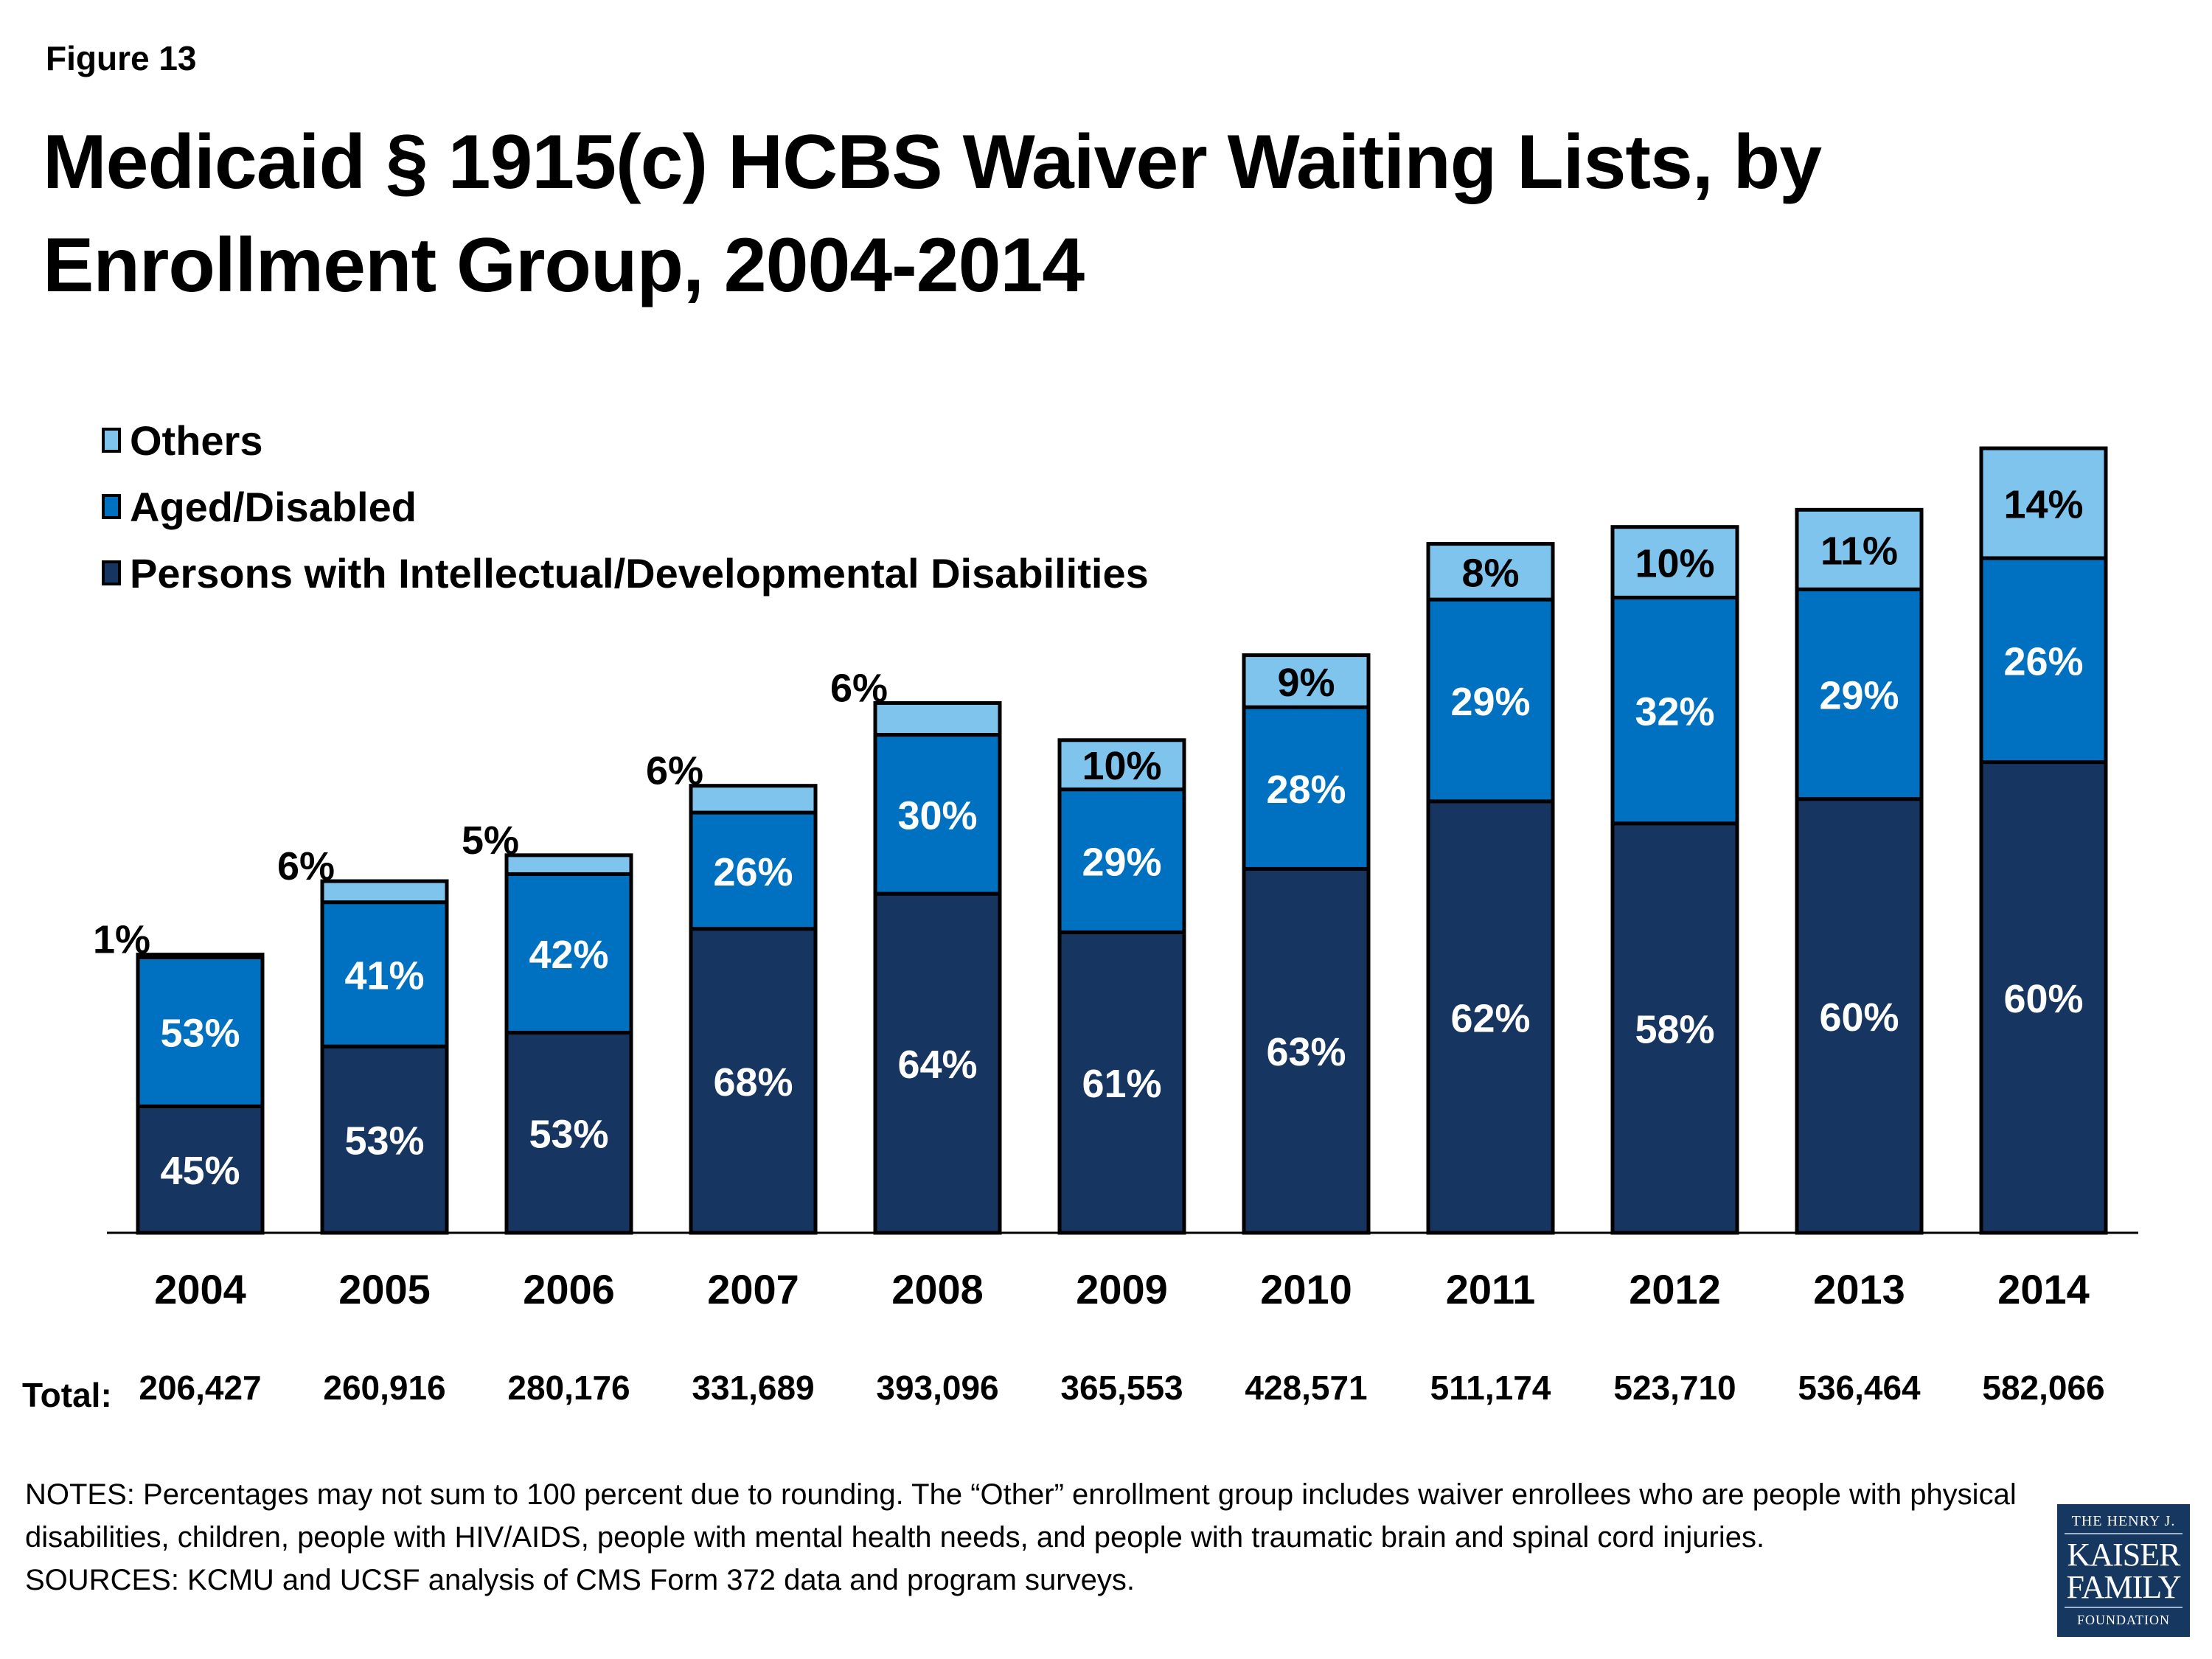 The image size is (2212, 1659). What do you see at coordinates (1306, 1289) in the screenshot?
I see `x-tick-label-2010: 2010` at bounding box center [1306, 1289].